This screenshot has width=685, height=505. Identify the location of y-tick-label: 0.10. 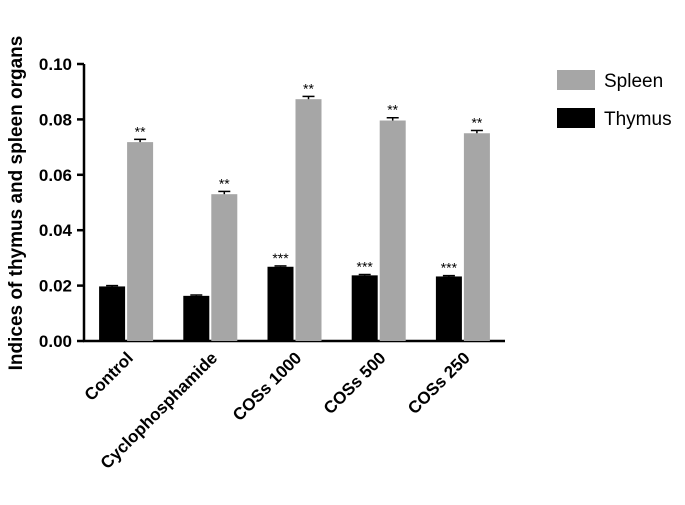
(55, 64).